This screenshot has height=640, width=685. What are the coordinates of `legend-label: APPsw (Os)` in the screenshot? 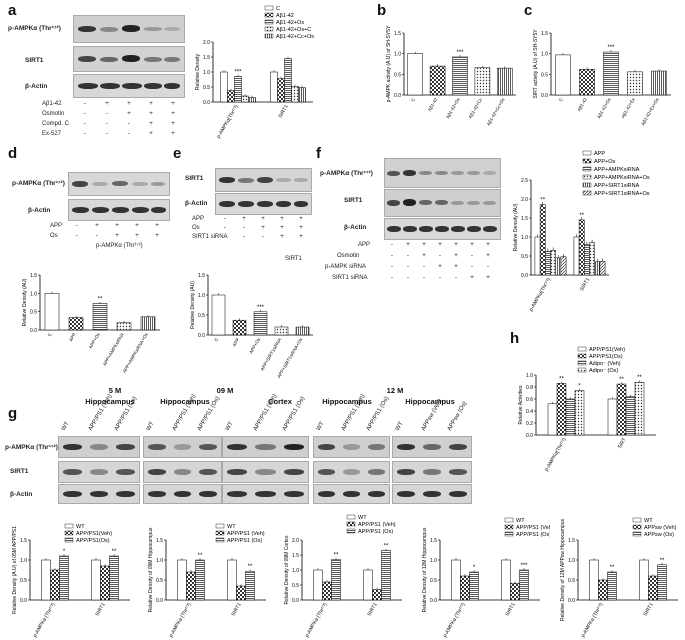 It's located at (659, 535).